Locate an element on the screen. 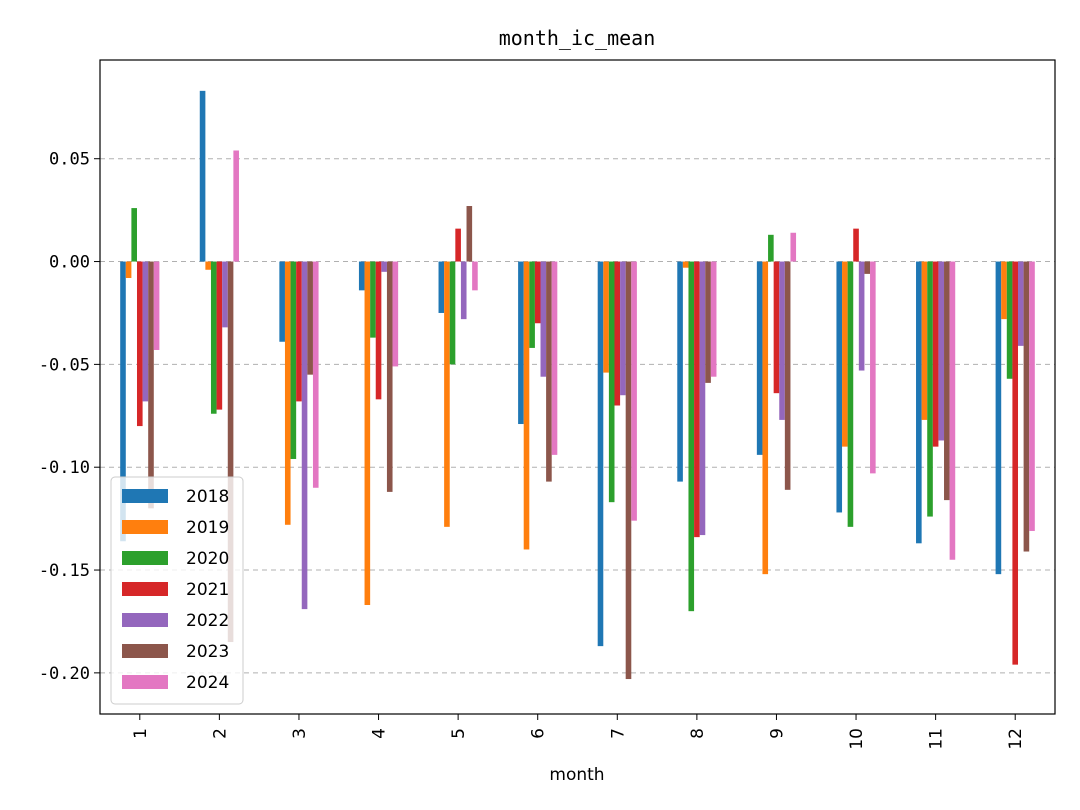  chart-title: month_ic_mean is located at coordinates (577, 38).